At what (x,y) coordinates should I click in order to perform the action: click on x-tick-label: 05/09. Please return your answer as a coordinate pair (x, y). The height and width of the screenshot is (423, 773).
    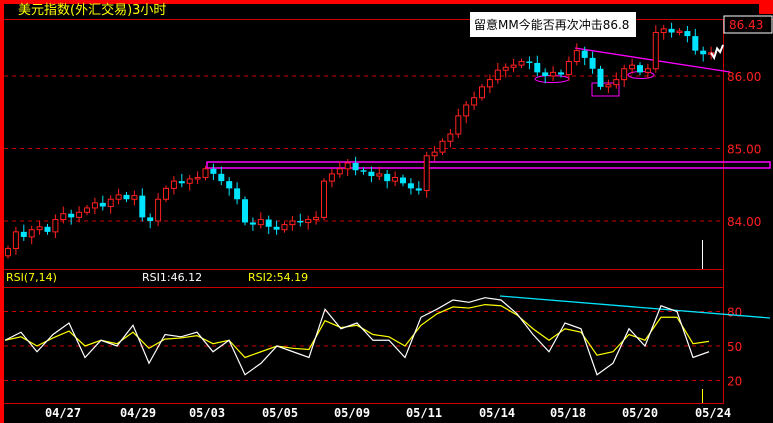
    Looking at the image, I should click on (352, 413).